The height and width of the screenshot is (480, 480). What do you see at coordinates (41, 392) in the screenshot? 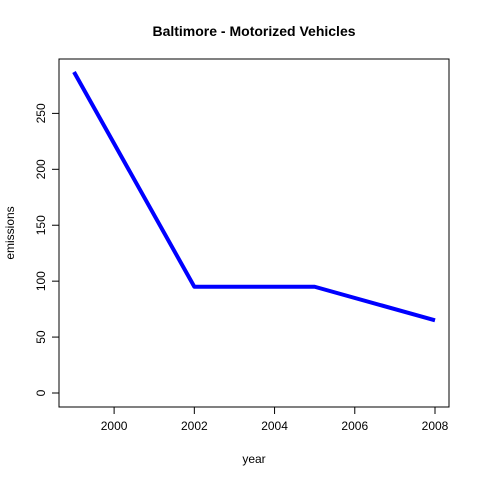
I see `y-tick-label: 0` at bounding box center [41, 392].